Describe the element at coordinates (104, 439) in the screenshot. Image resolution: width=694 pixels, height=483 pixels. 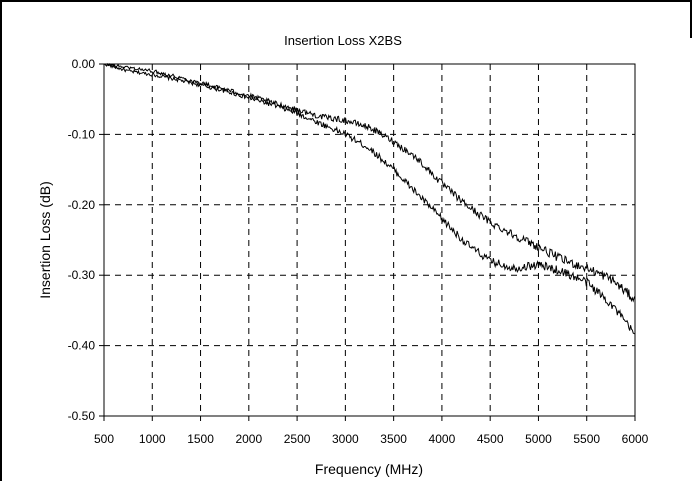
I see `x-tick-label: 500` at that location.